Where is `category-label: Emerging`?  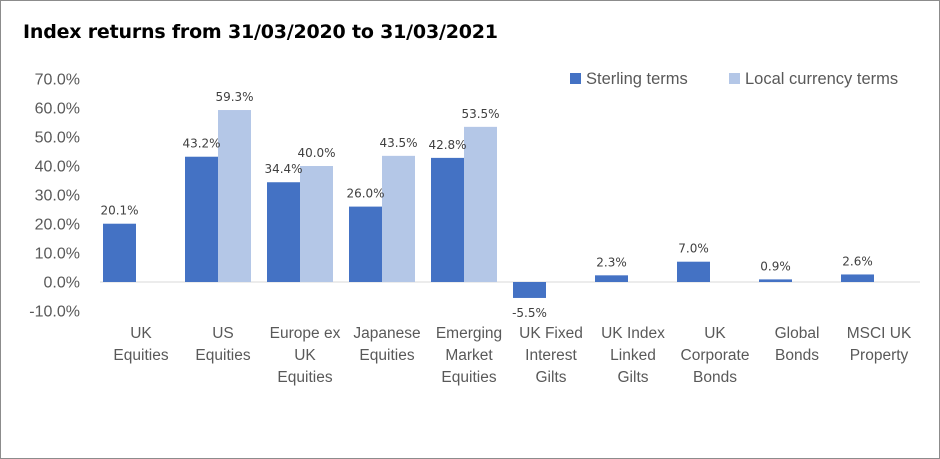 category-label: Emerging is located at coordinates (469, 333).